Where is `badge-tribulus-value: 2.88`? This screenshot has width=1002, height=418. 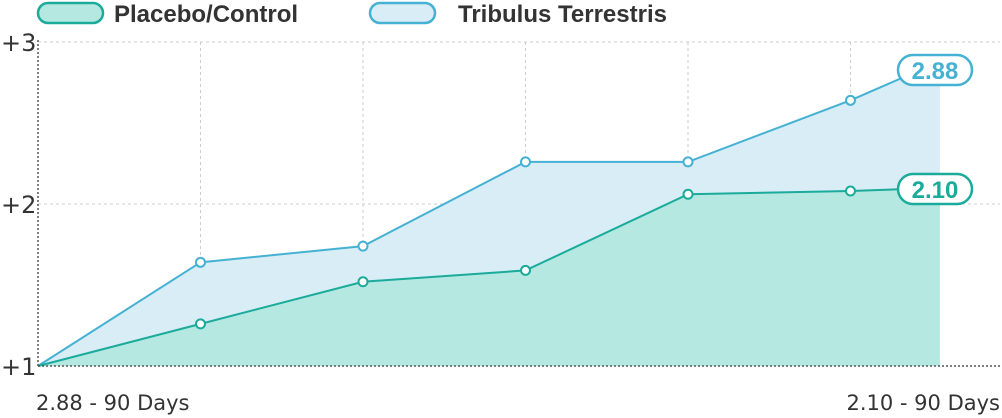 badge-tribulus-value: 2.88 is located at coordinates (935, 71).